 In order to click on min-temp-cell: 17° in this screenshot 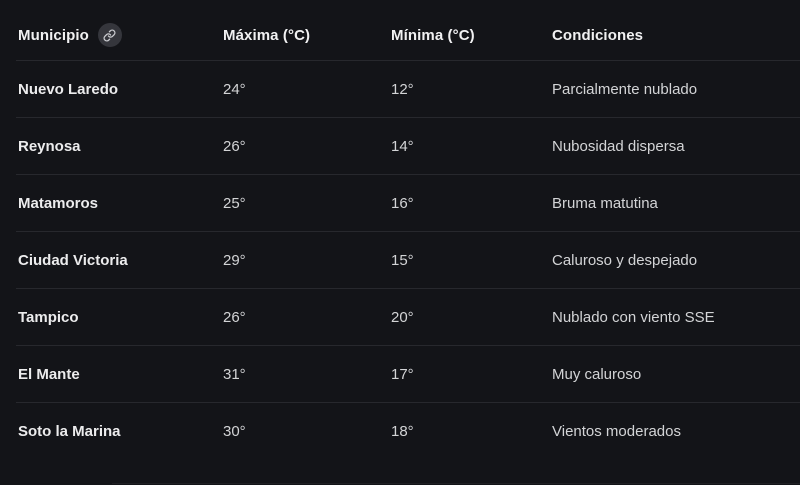, I will do `click(402, 374)`.